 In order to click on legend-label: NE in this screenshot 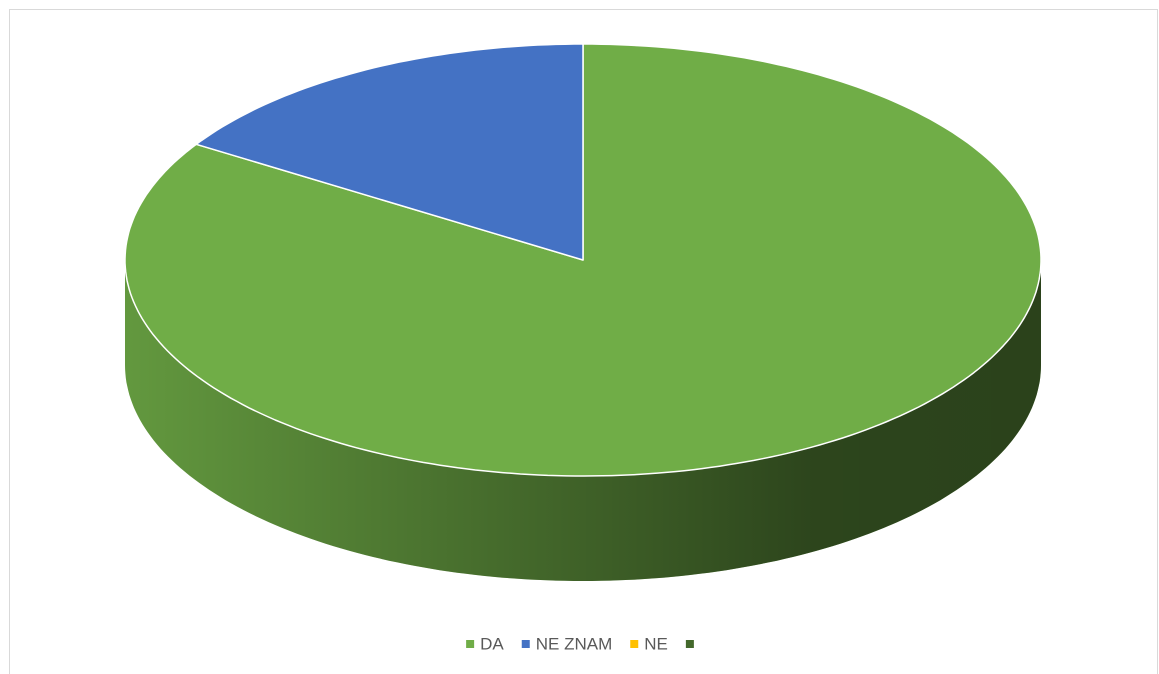, I will do `click(656, 643)`.